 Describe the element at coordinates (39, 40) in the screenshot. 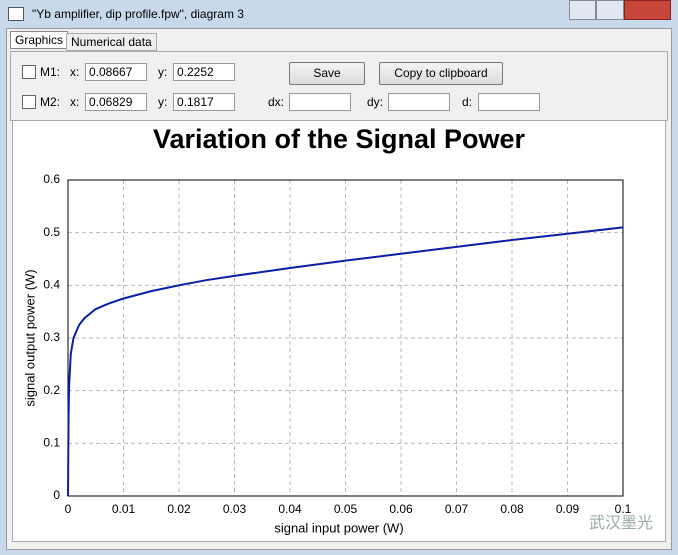

I see `tab: Graphics` at that location.